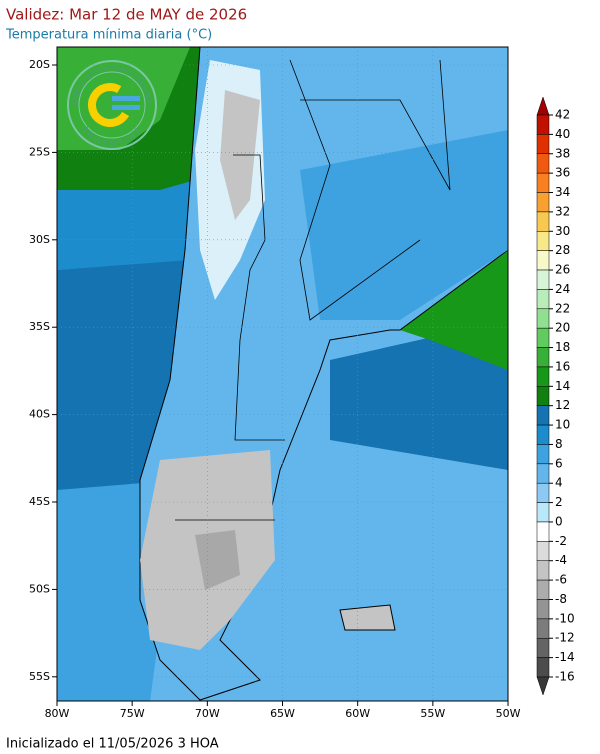  Describe the element at coordinates (562, 134) in the screenshot. I see `colorbar-label: 40` at that location.